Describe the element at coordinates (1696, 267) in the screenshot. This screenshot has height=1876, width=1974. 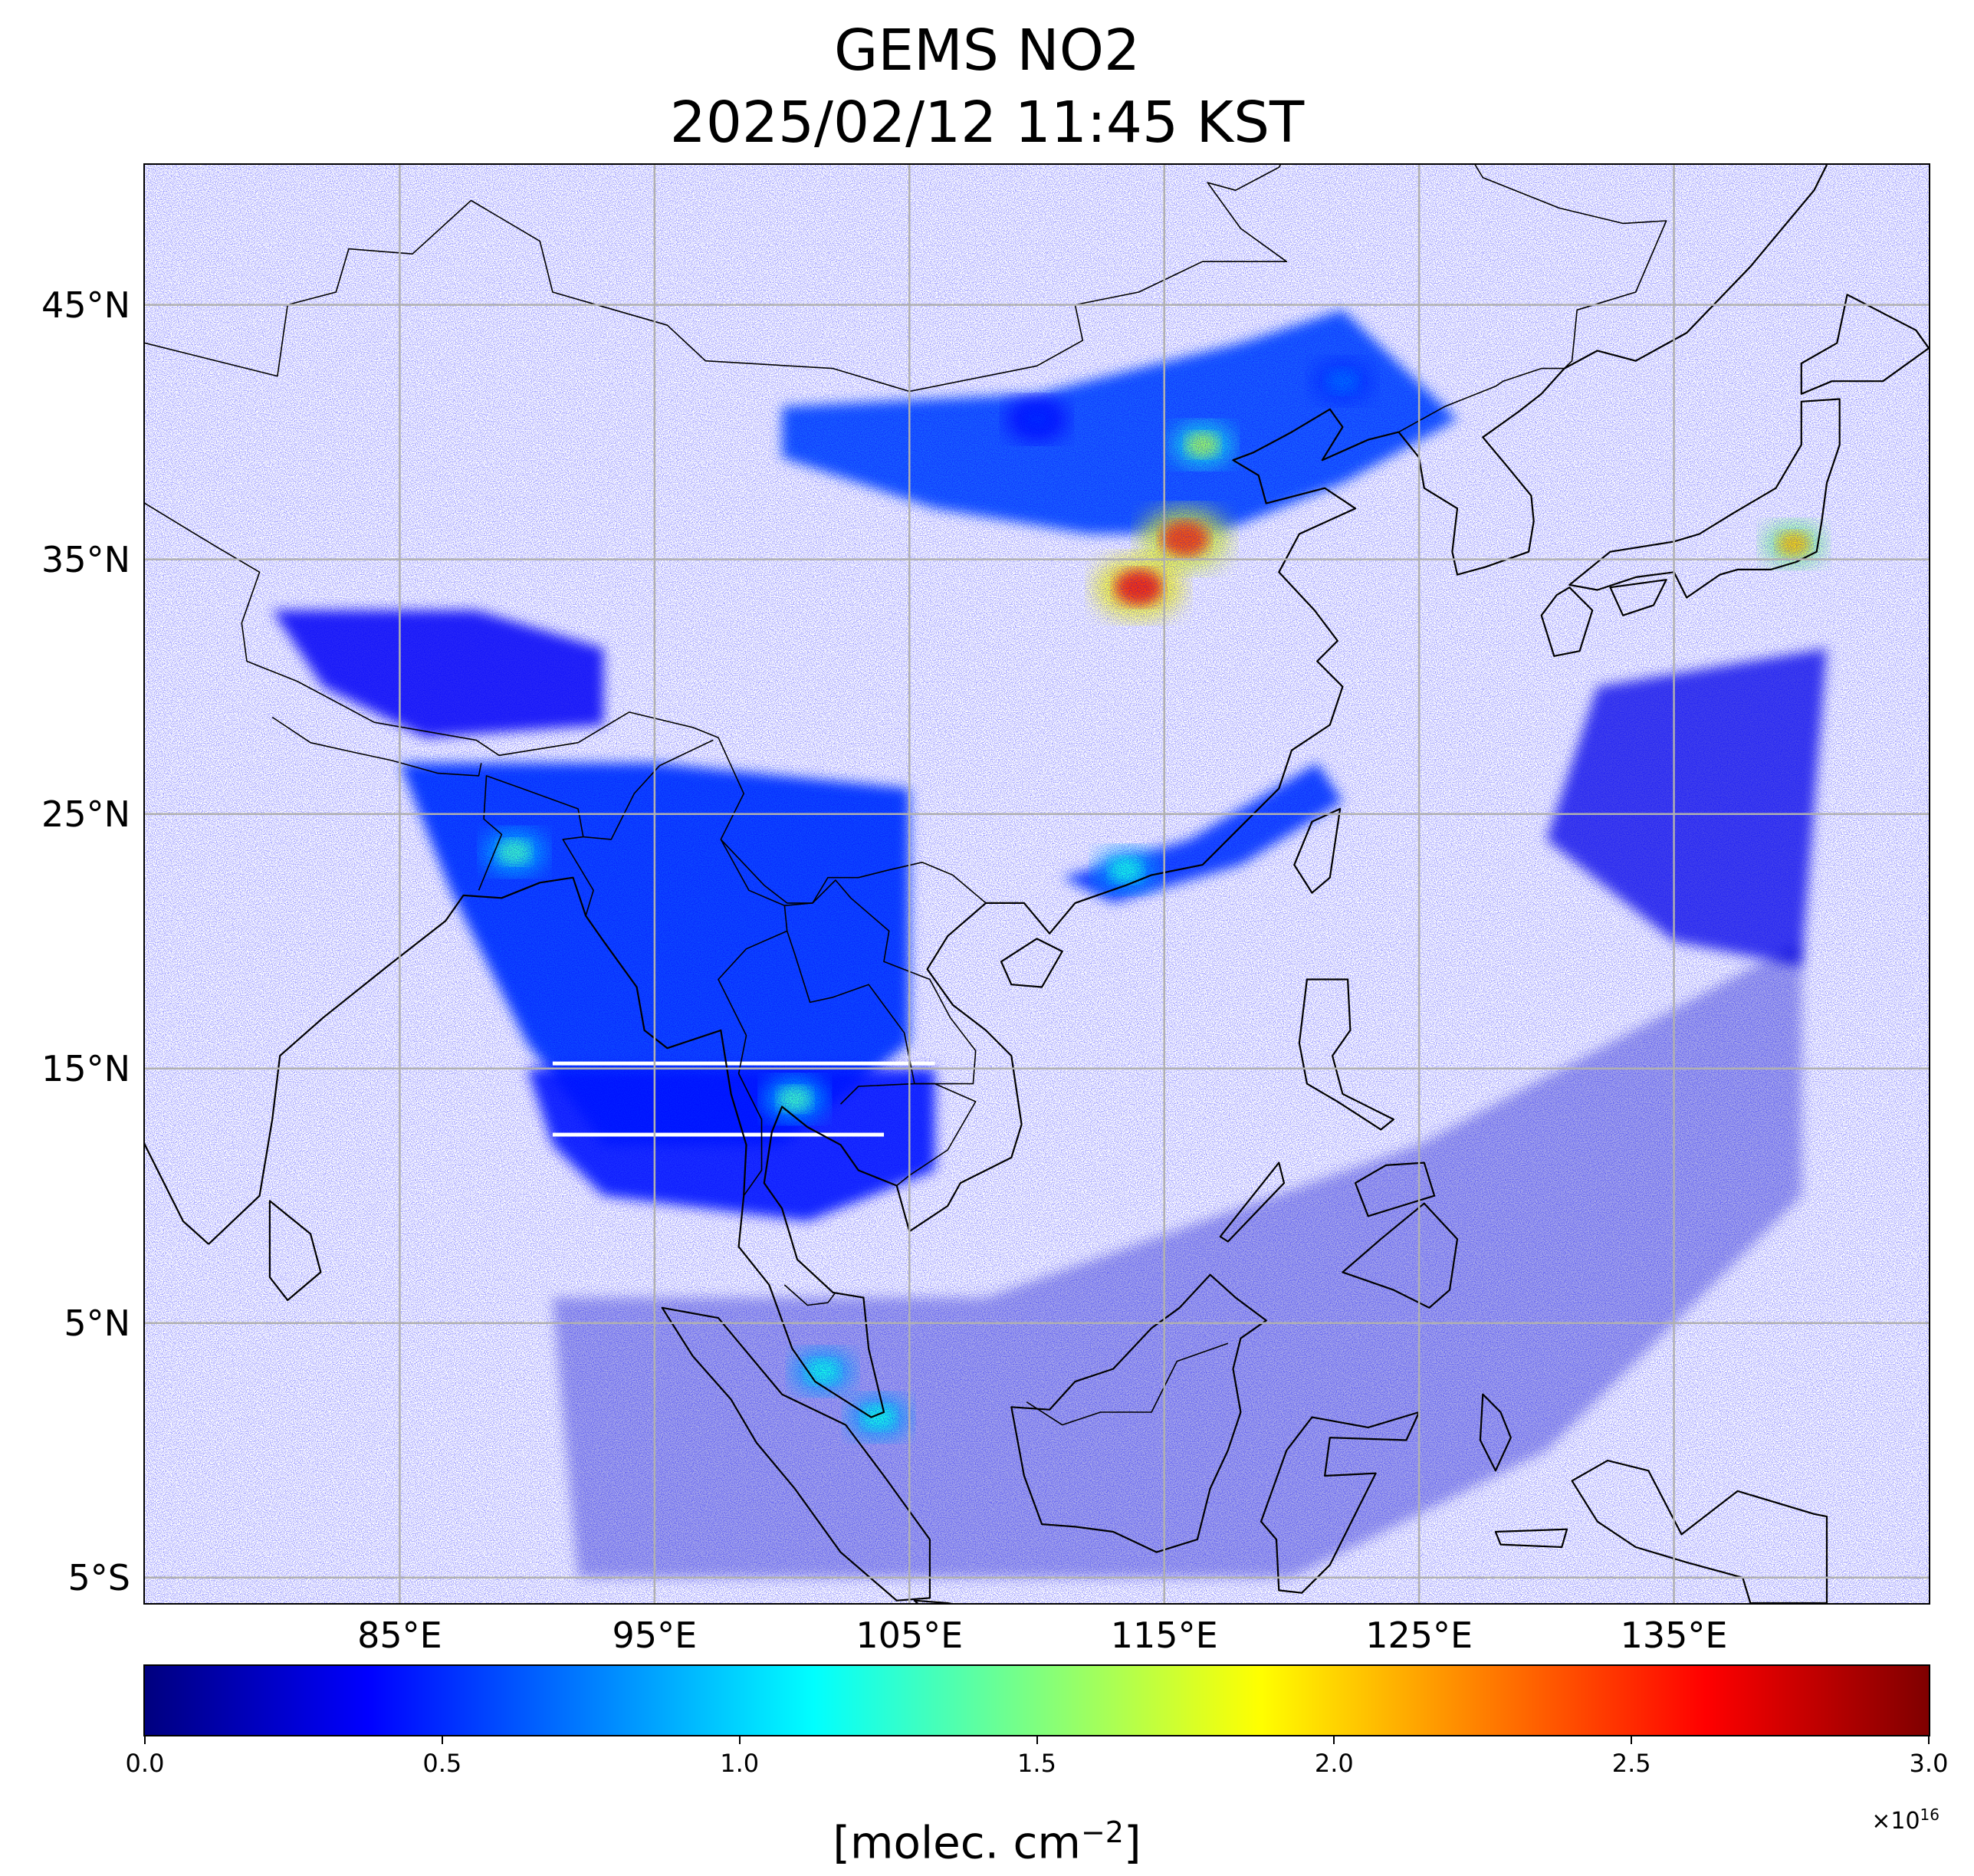
I see `coast-russia` at that location.